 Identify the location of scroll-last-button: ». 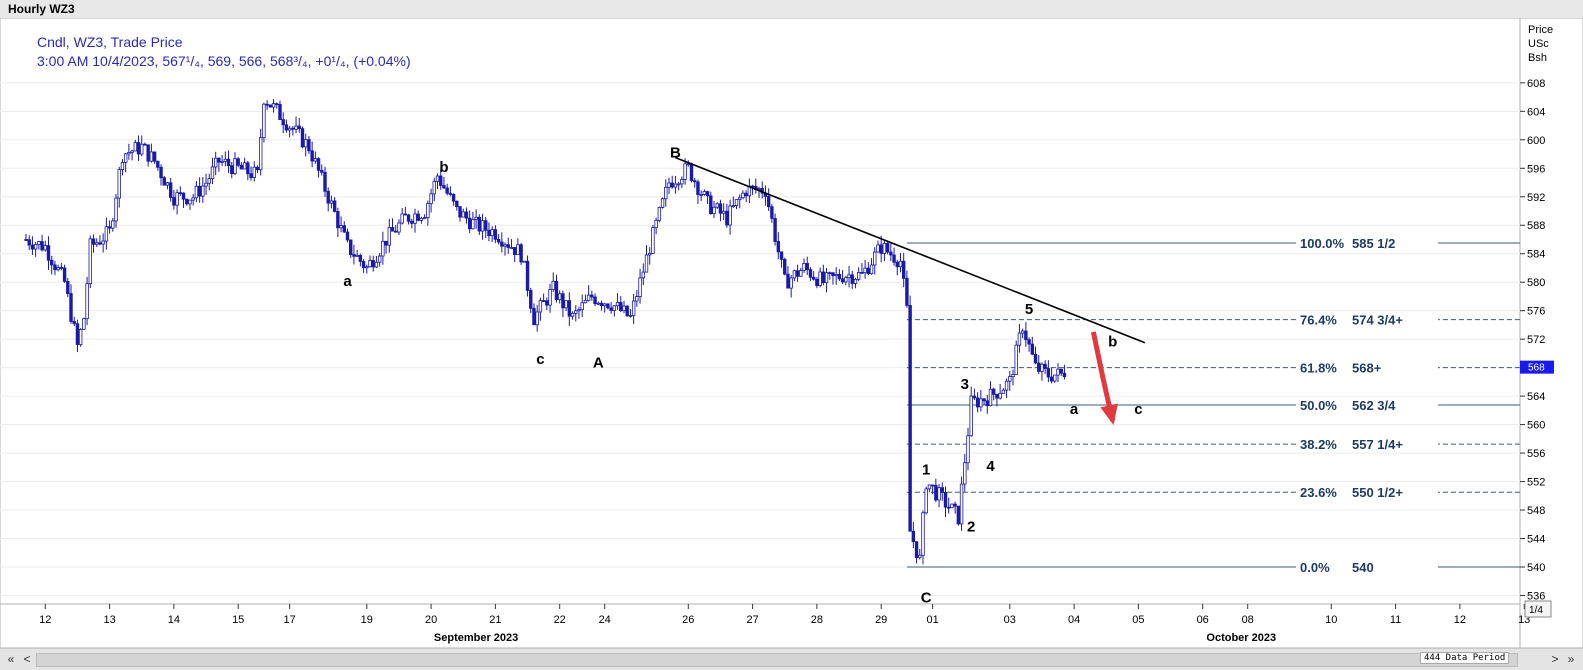
(1571, 659).